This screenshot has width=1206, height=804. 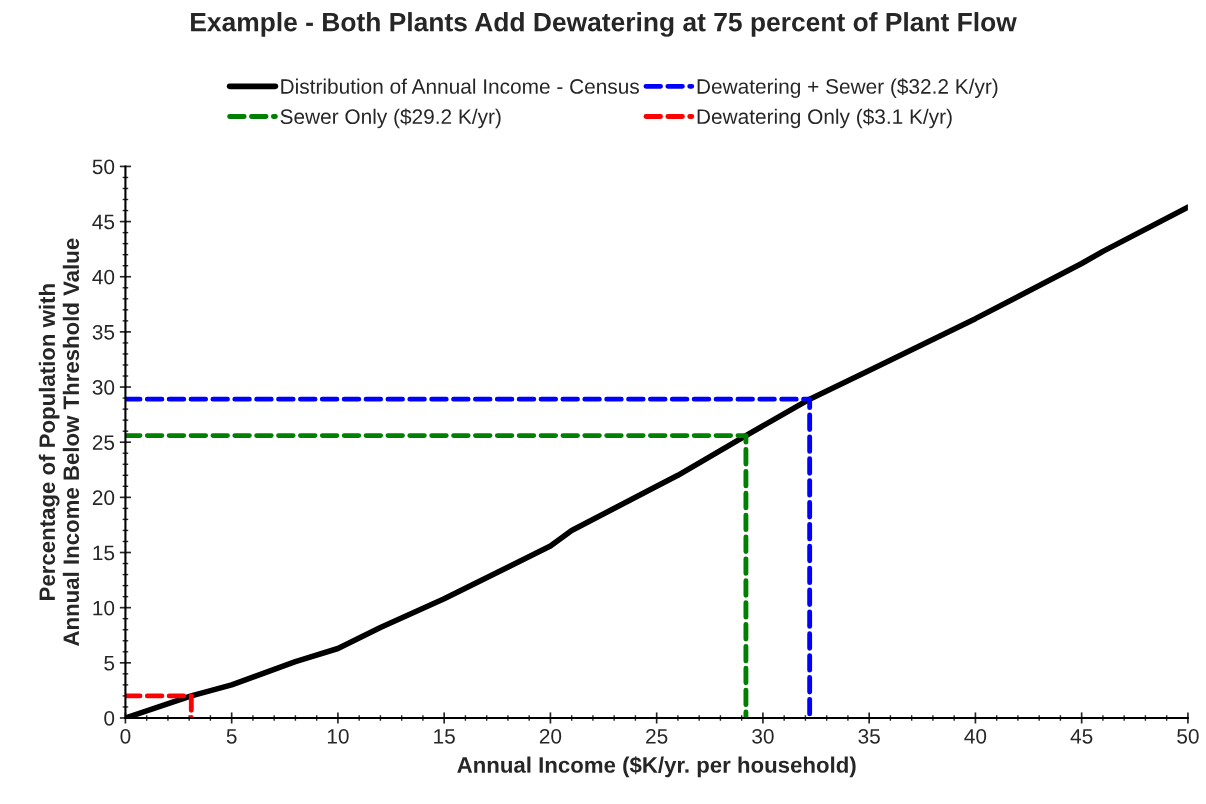 What do you see at coordinates (59, 442) in the screenshot?
I see `y-axis-title: Percentage of Population with Annual Income Below Threshold Value` at bounding box center [59, 442].